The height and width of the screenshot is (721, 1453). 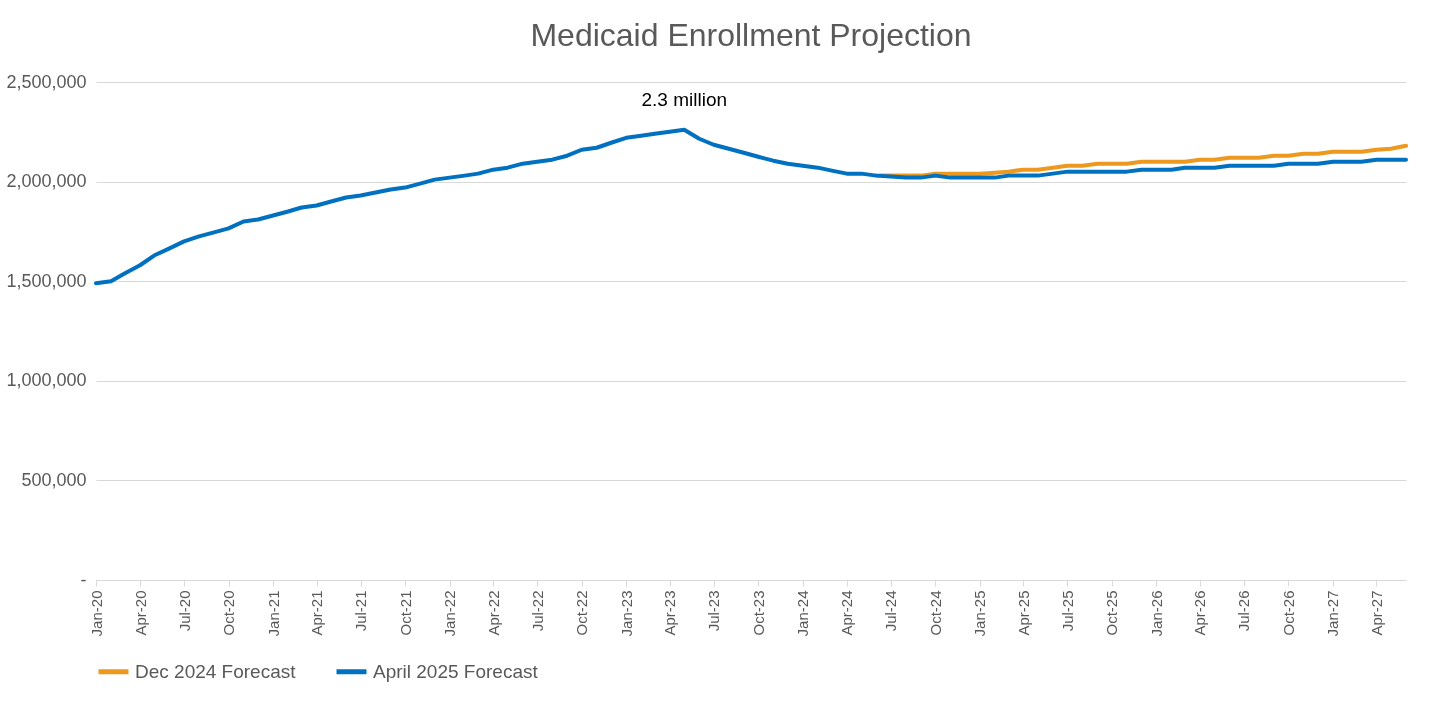 What do you see at coordinates (626, 613) in the screenshot?
I see `x-tick-label: Jan-23` at bounding box center [626, 613].